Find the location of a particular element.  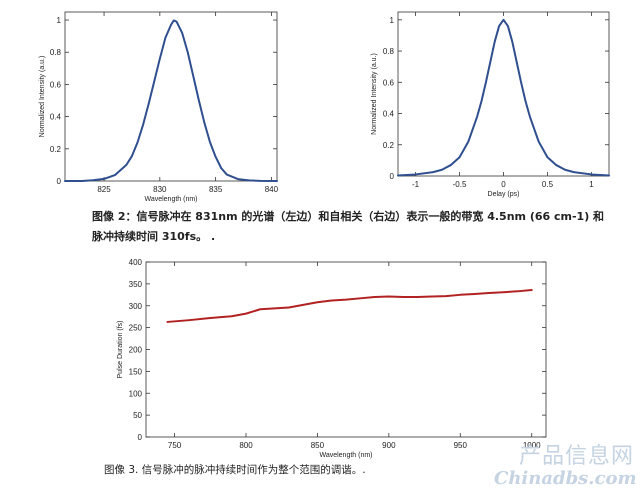

chart-duration-ylabel: Pulse Duration (fs) is located at coordinates (120, 350).